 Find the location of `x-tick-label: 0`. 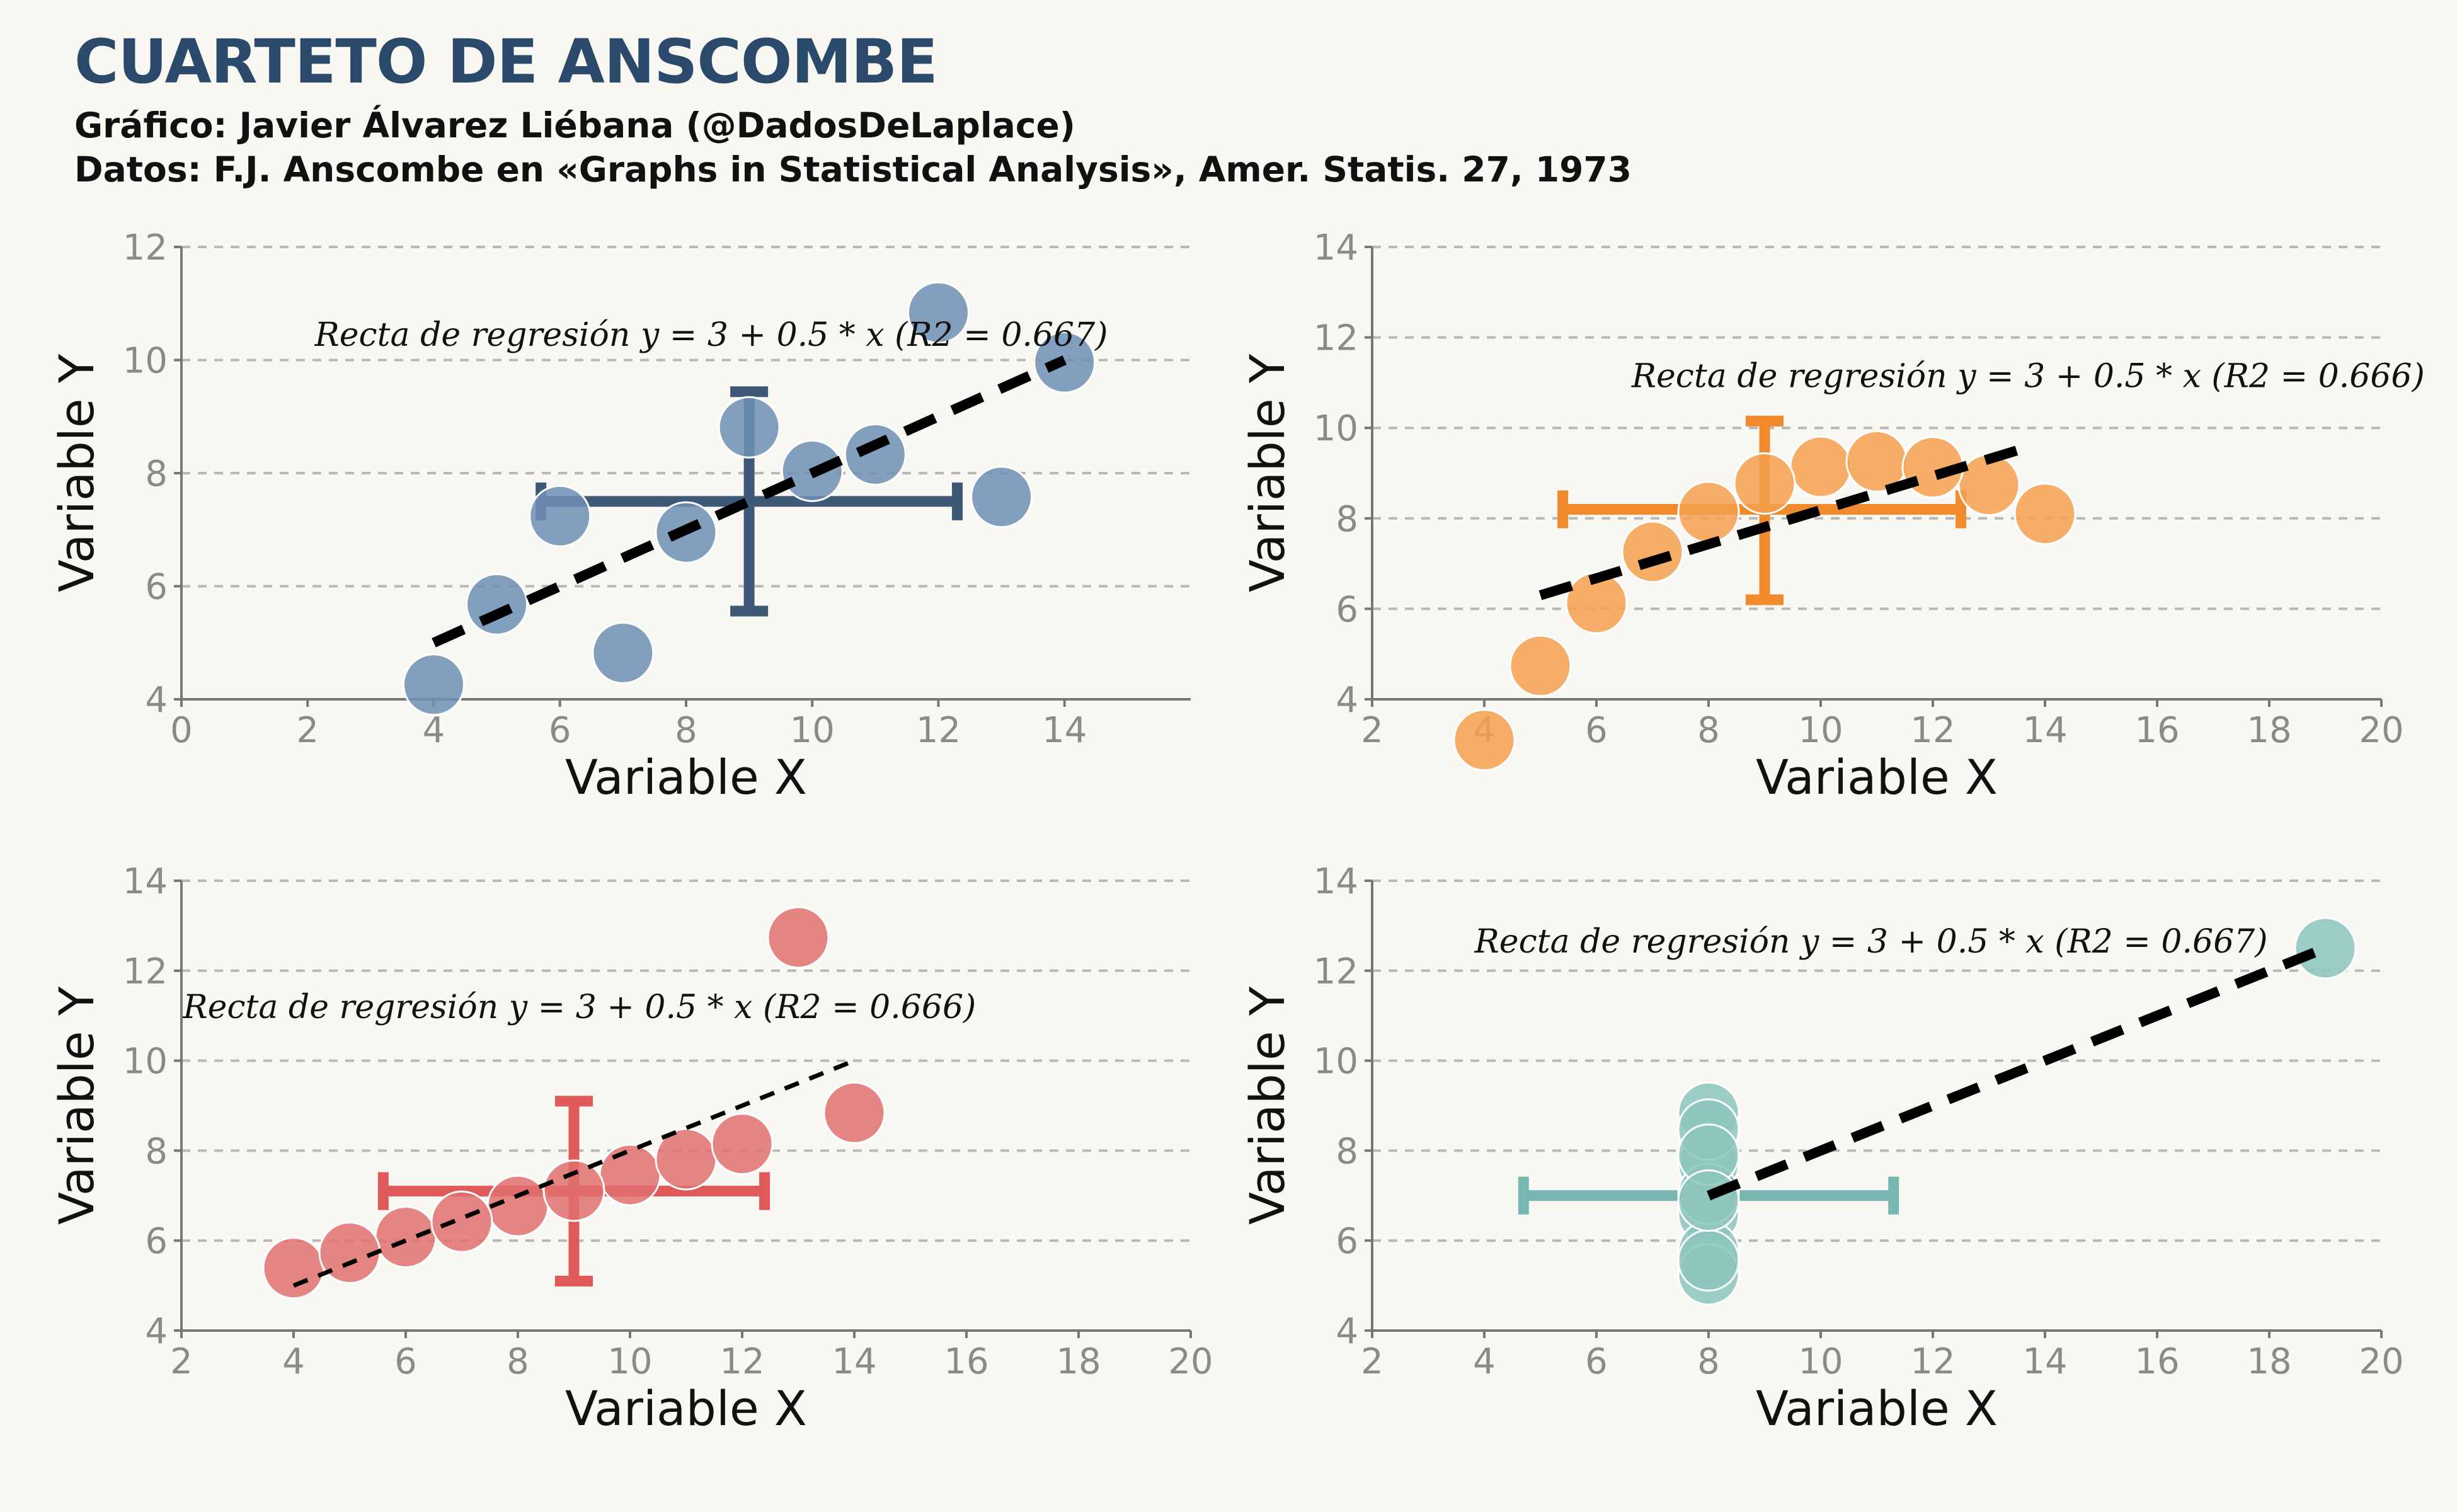

x-tick-label: 0 is located at coordinates (181, 730).